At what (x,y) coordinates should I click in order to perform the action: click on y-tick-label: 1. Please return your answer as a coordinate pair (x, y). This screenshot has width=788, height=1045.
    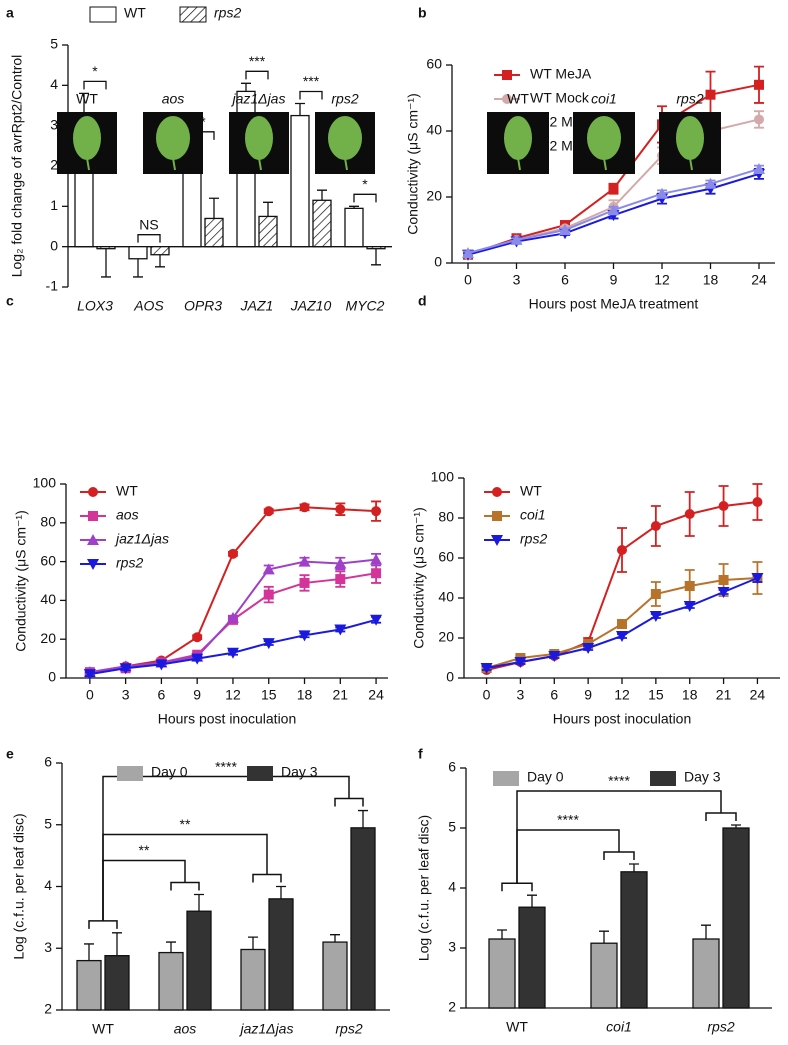
    Looking at the image, I should click on (54, 205).